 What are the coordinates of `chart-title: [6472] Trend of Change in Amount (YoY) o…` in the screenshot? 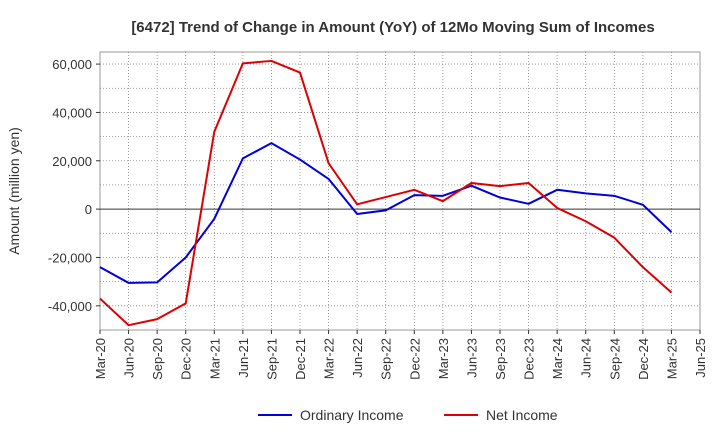 It's located at (392, 27).